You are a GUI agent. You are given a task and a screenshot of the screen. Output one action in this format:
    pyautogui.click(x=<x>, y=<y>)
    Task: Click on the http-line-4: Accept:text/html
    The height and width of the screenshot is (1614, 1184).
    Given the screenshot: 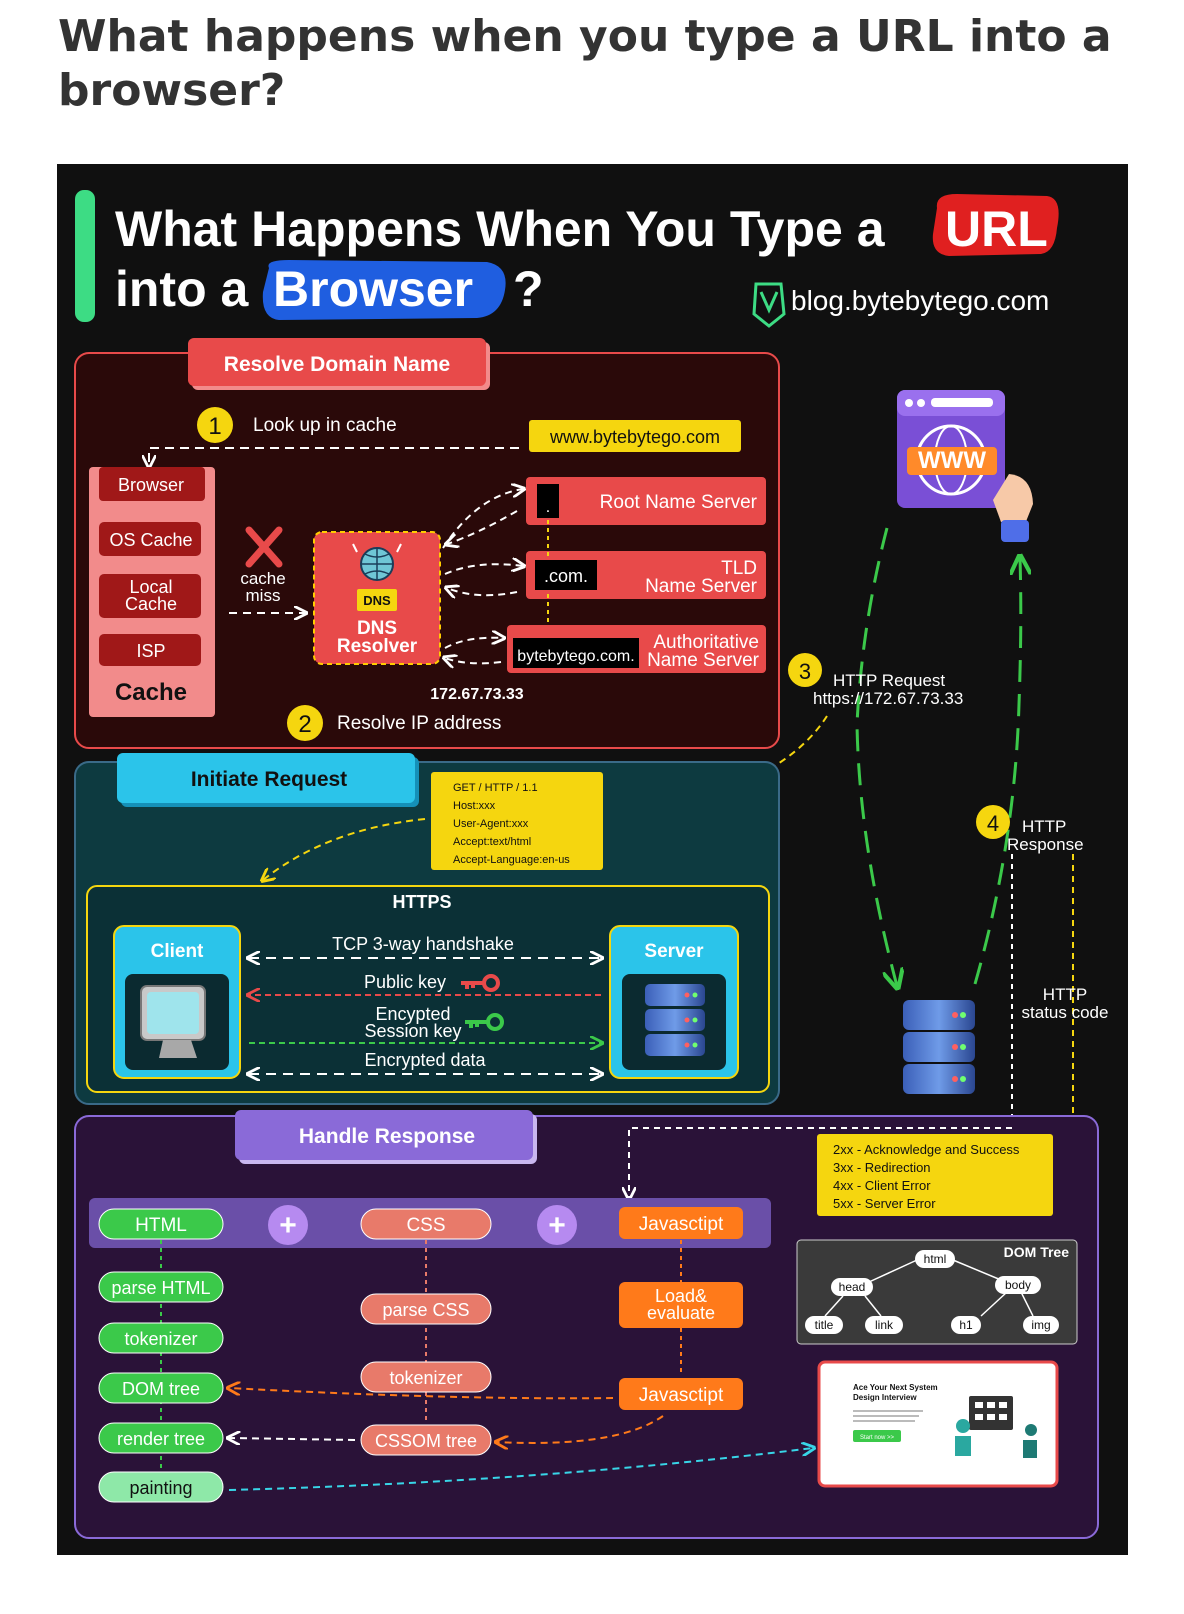 What is the action you would take?
    pyautogui.click(x=492, y=842)
    